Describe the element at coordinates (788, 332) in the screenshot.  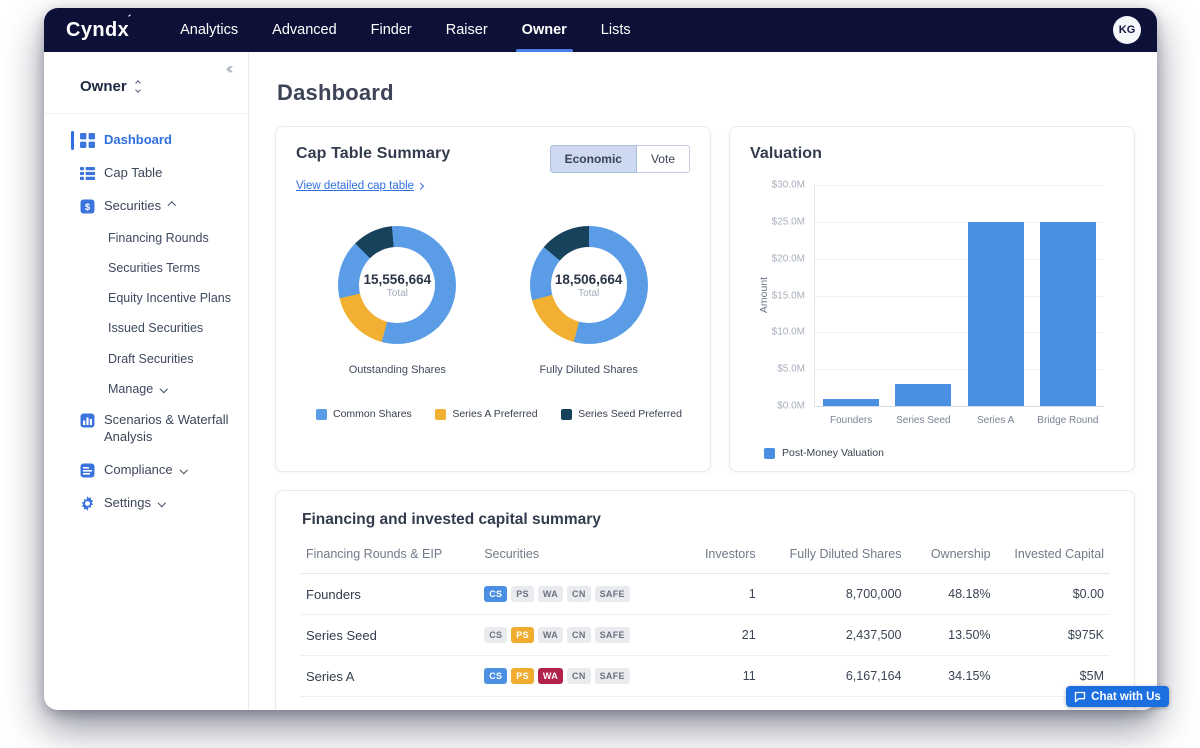
I see `y-tick-label: $10.0M` at that location.